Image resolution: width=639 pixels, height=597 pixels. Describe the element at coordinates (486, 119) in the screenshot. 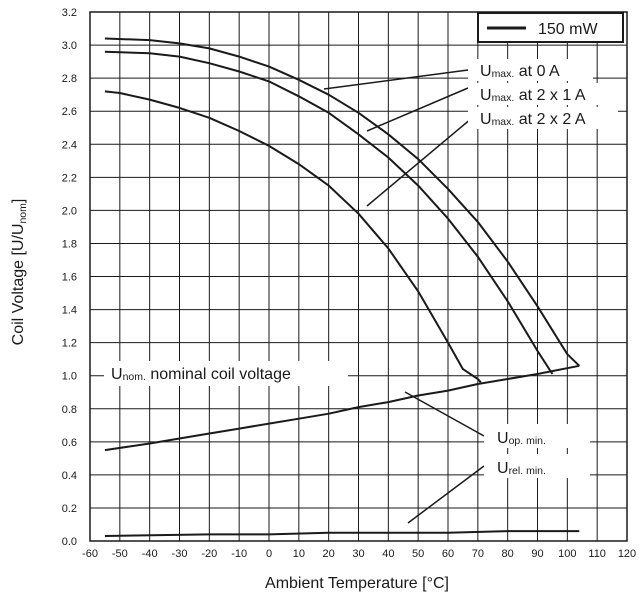

I see `label-umax-2x2a-main: U` at that location.